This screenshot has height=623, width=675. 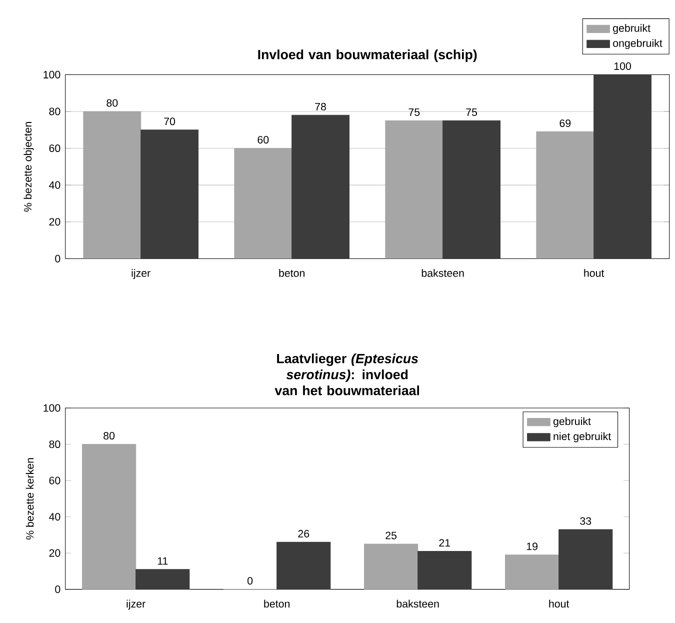 What do you see at coordinates (583, 437) in the screenshot?
I see `legend-label: niet gebruikt` at bounding box center [583, 437].